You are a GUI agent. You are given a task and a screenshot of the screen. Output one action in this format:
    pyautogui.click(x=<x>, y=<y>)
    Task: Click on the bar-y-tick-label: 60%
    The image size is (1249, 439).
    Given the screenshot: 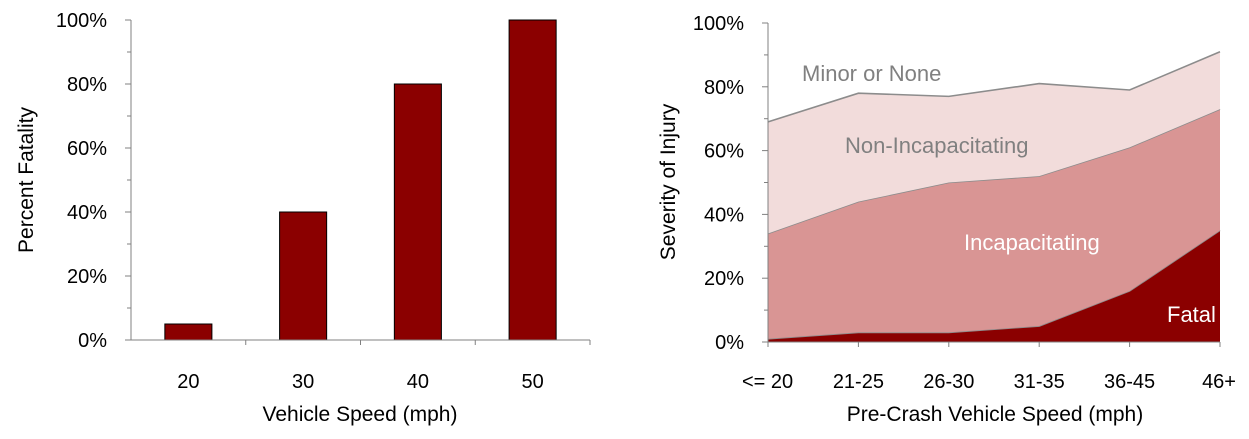 What is the action you would take?
    pyautogui.click(x=87, y=149)
    